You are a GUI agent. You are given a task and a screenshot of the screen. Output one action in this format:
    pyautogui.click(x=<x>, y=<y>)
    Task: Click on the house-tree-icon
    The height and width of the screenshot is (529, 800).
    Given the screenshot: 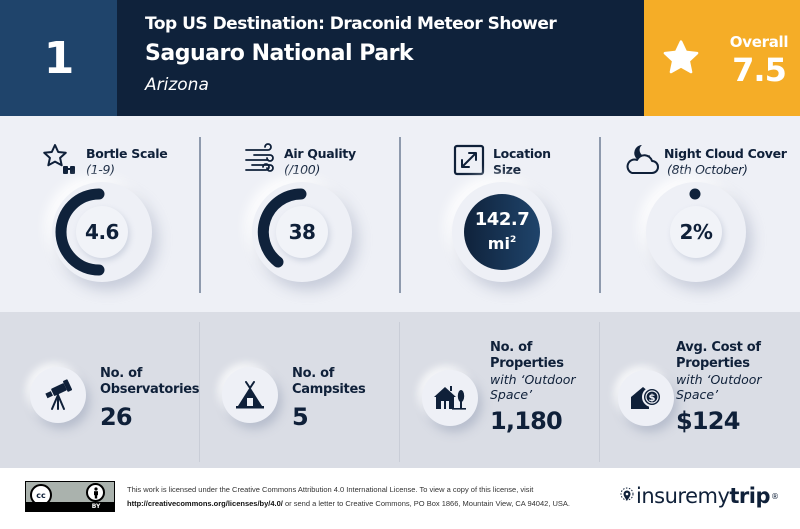 What is the action you would take?
    pyautogui.click(x=450, y=398)
    